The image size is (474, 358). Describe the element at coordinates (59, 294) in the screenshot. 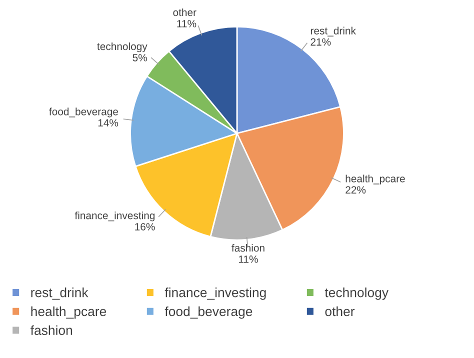

I see `legend-label: rest_drink` at that location.